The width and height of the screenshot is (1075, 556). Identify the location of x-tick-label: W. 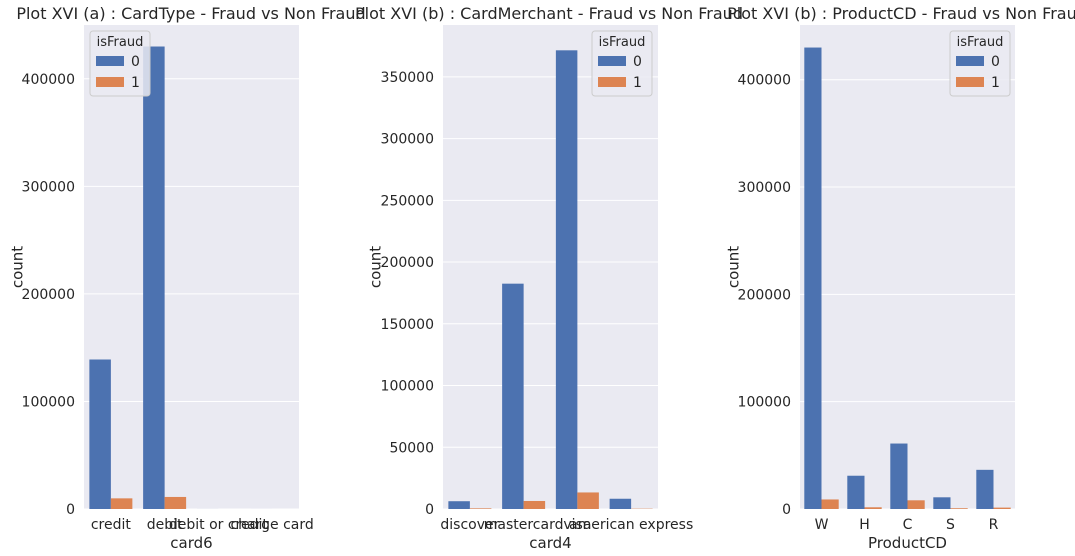
(822, 525).